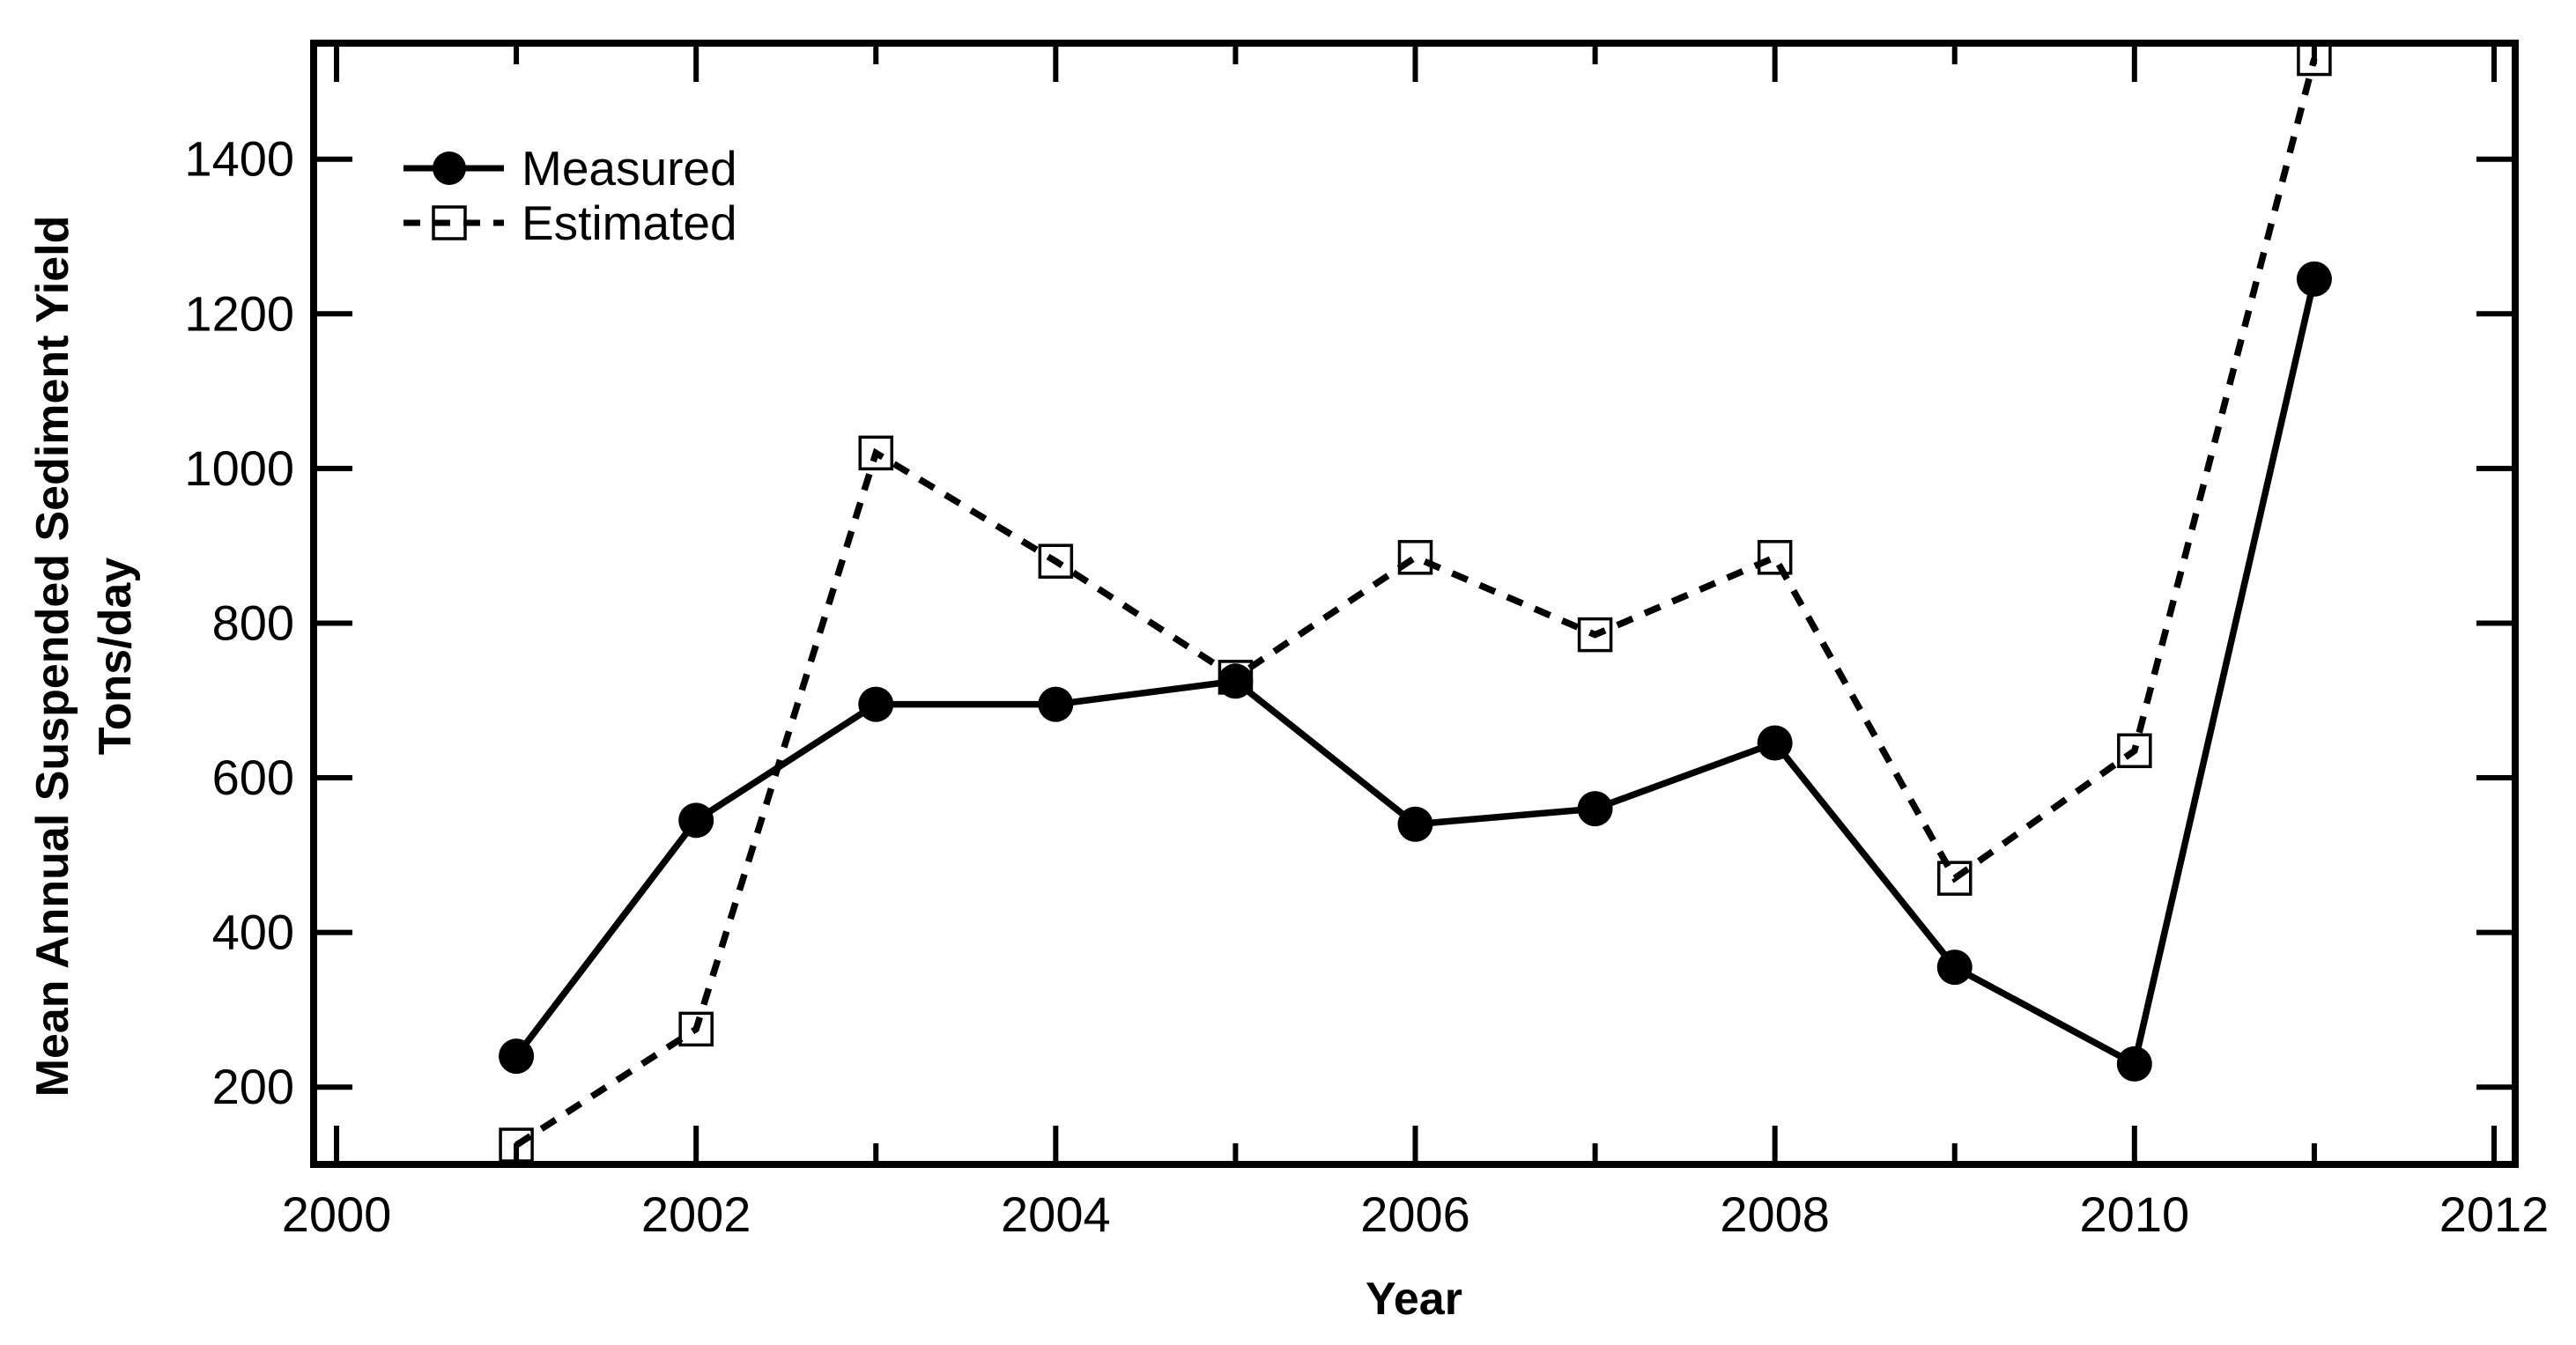  Describe the element at coordinates (517, 1145) in the screenshot. I see `data-point-estimated-2001` at that location.